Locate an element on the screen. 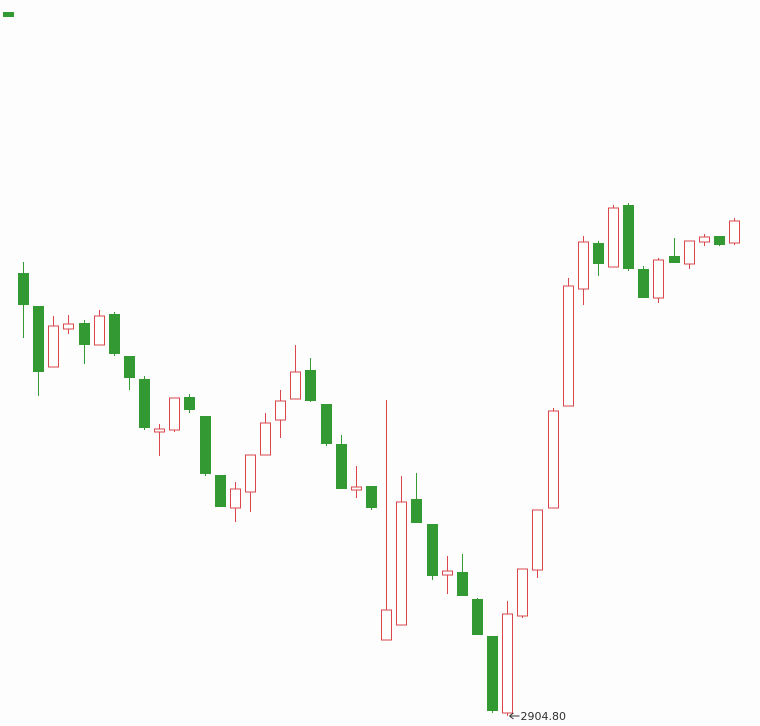  legend-marker is located at coordinates (8, 14).